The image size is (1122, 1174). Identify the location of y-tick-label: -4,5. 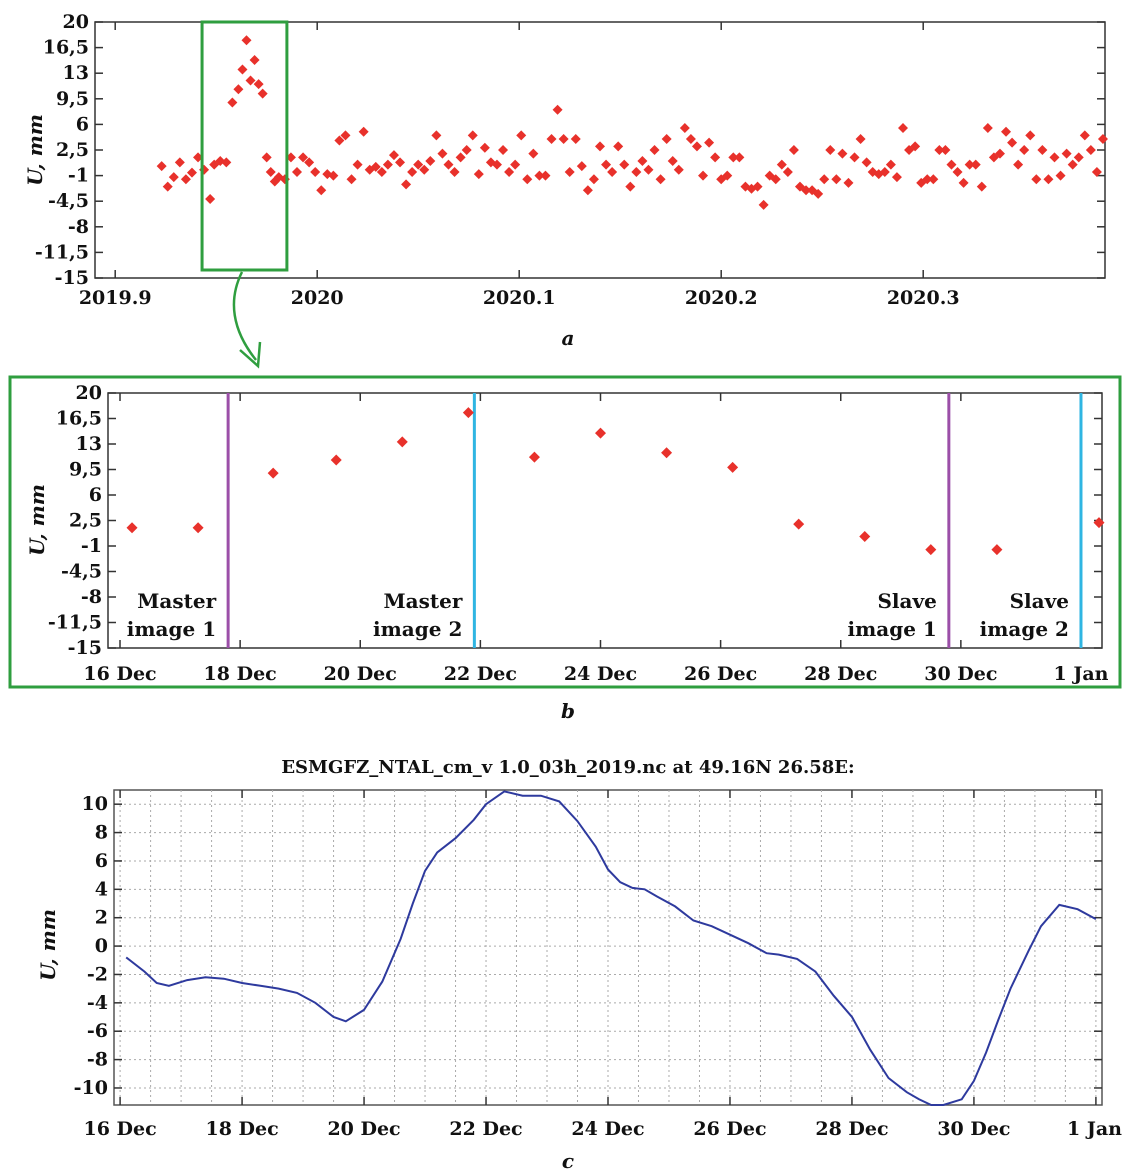
(81, 572).